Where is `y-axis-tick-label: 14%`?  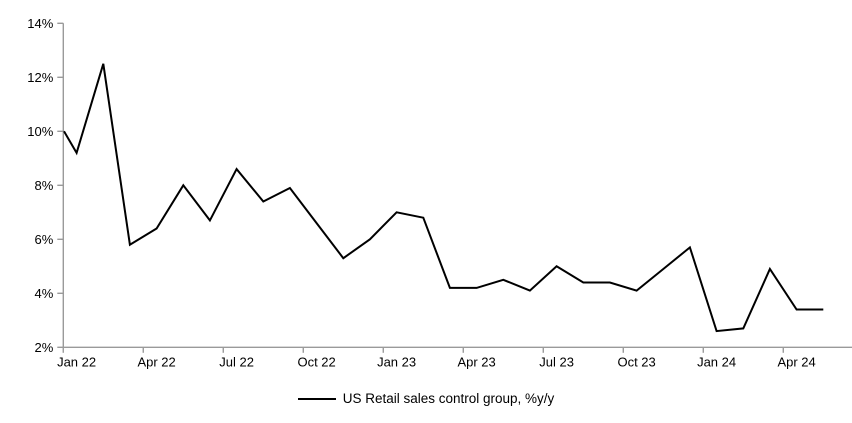 y-axis-tick-label: 14% is located at coordinates (40, 23).